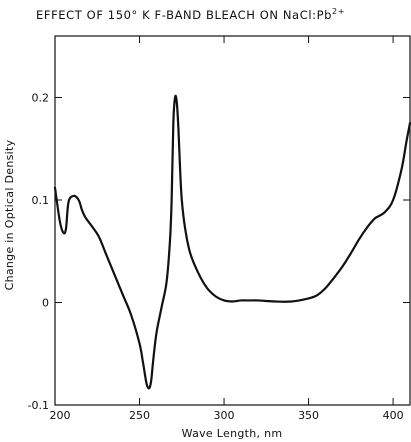  Describe the element at coordinates (232, 433) in the screenshot. I see `x-axis-label: Wave Length, nm` at that location.